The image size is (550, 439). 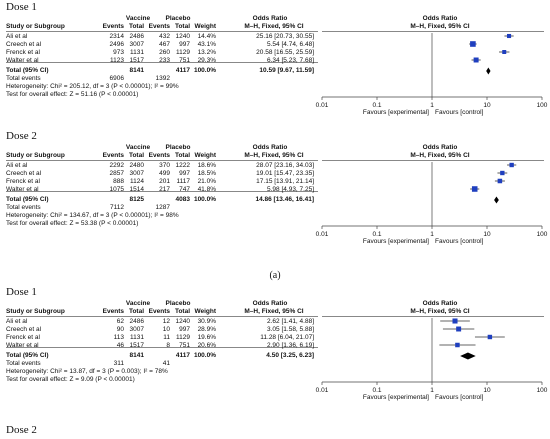 What do you see at coordinates (206, 189) in the screenshot?
I see `study-weight: 41.8%` at bounding box center [206, 189].